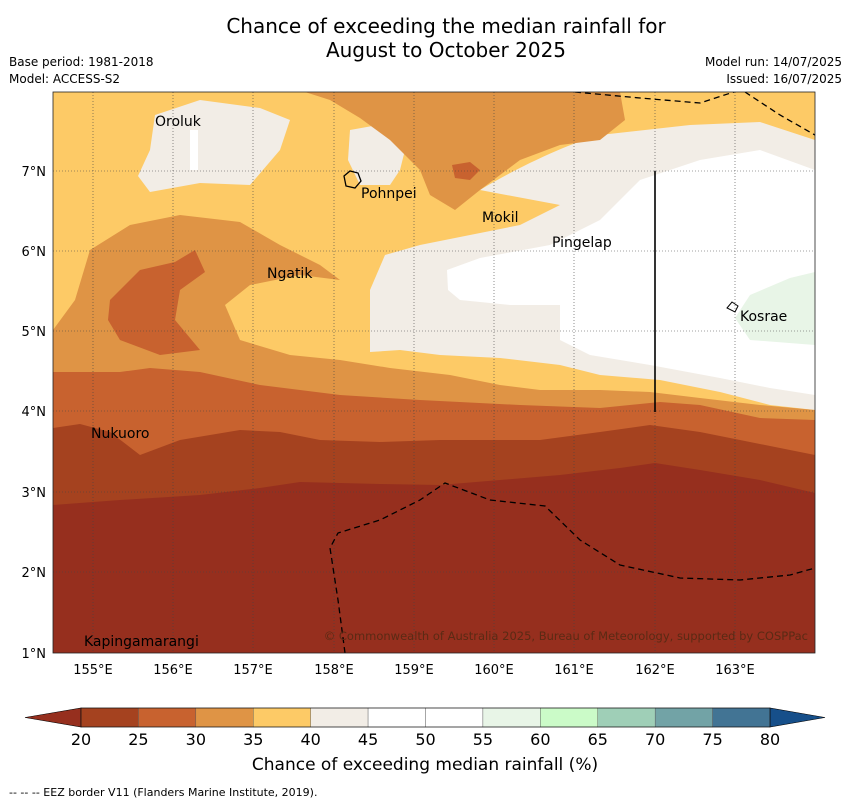 This screenshot has height=804, width=850. What do you see at coordinates (196, 739) in the screenshot?
I see `colorbar-tick-label: 30` at bounding box center [196, 739].